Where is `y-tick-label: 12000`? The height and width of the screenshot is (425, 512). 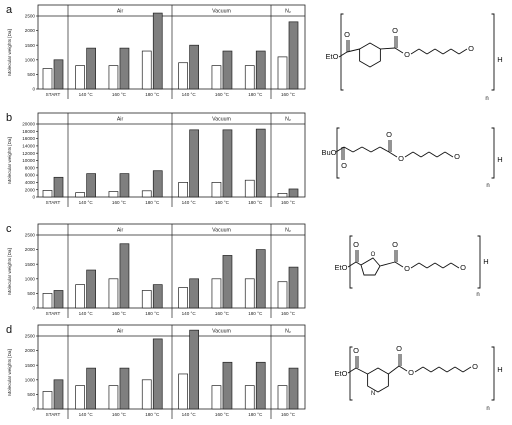 y-tick-label: 12000 is located at coordinates (28, 153).